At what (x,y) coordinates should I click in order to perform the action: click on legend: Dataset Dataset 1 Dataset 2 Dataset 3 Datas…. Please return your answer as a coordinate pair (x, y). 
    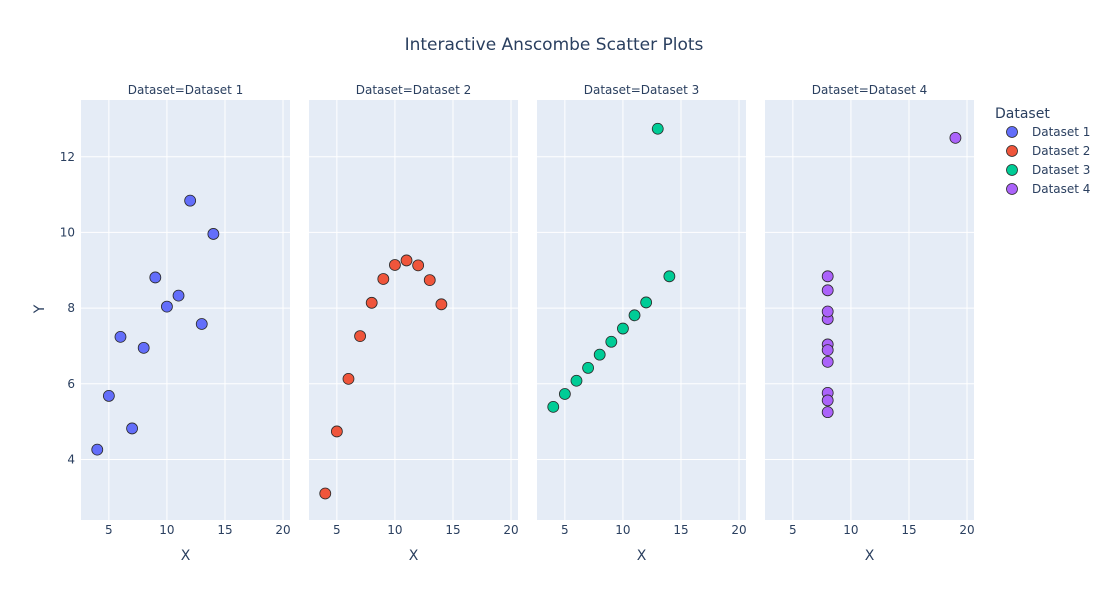
    Looking at the image, I should click on (1042, 151).